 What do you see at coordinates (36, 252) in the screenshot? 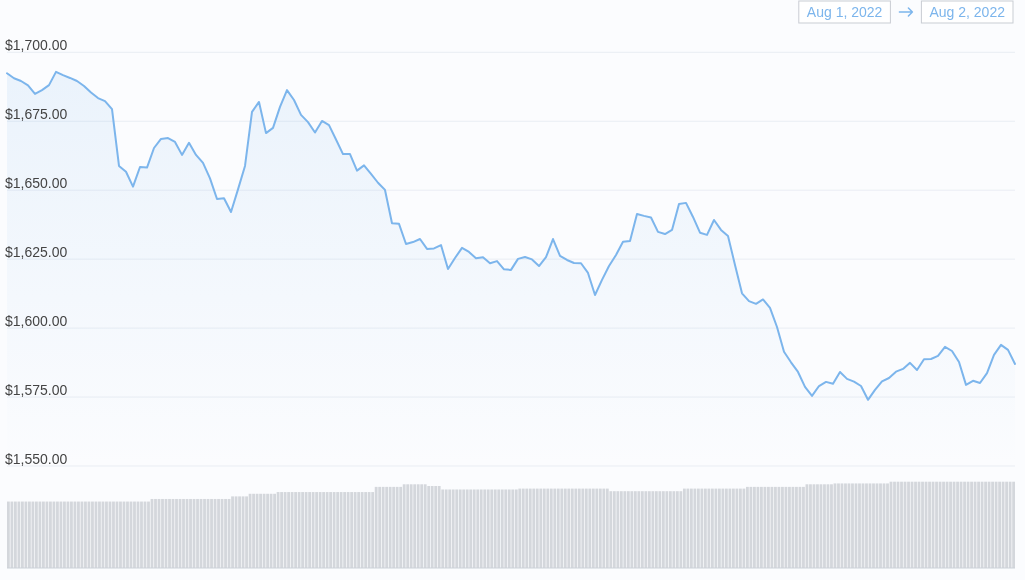
I see `y-tick-label: $1,625.00` at bounding box center [36, 252].